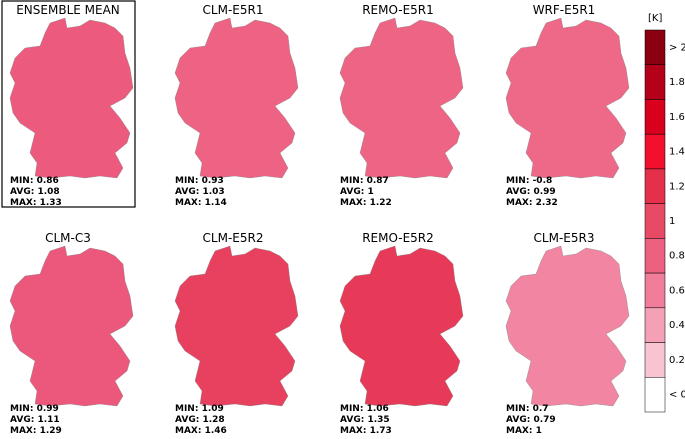 This screenshot has height=439, width=685. Describe the element at coordinates (36, 430) in the screenshot. I see `stat-line: MAX: 1.29` at that location.